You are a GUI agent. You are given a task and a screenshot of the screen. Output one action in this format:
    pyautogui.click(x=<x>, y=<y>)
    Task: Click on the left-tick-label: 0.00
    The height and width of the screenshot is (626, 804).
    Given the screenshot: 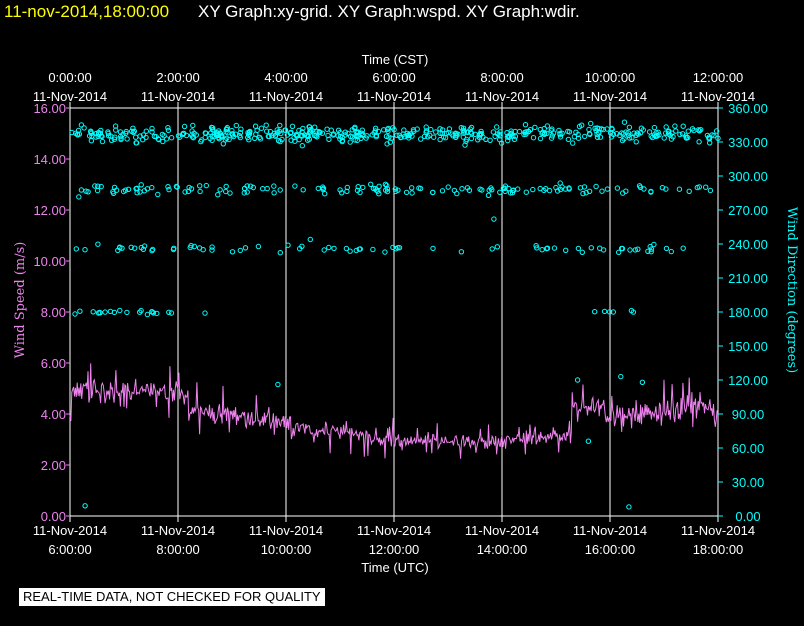 What is the action you would take?
    pyautogui.click(x=53, y=516)
    